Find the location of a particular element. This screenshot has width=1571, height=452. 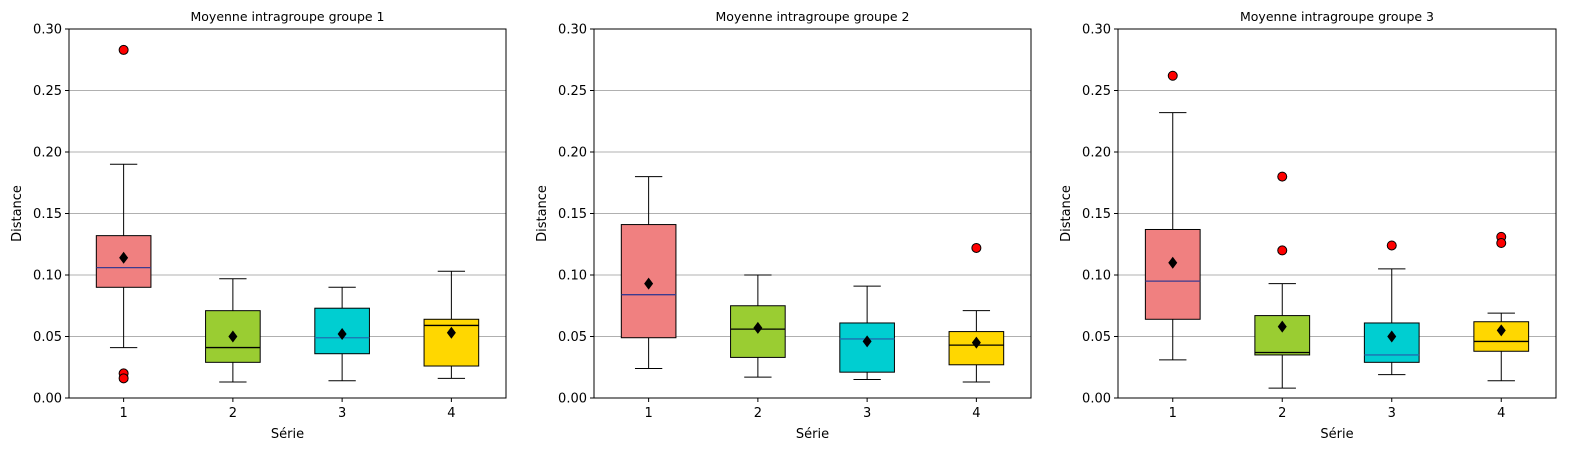

chart-title: Moyenne intragroupe groupe 3 is located at coordinates (1337, 16).